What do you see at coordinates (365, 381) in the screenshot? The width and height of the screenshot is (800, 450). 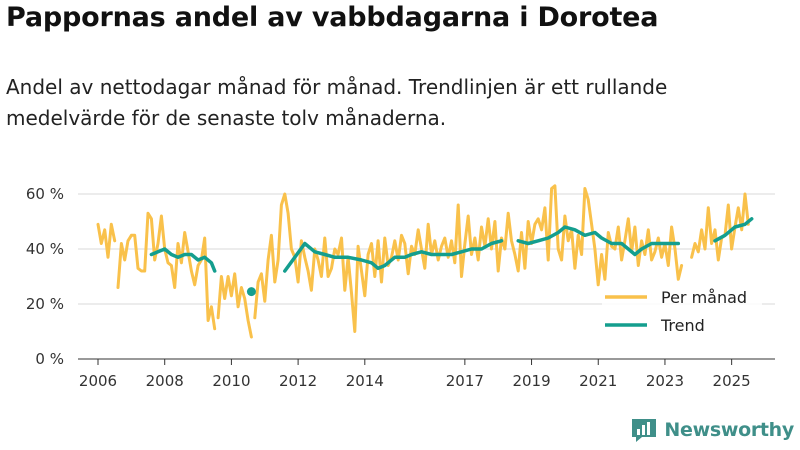 I see `x-tick-label: 2014` at bounding box center [365, 381].